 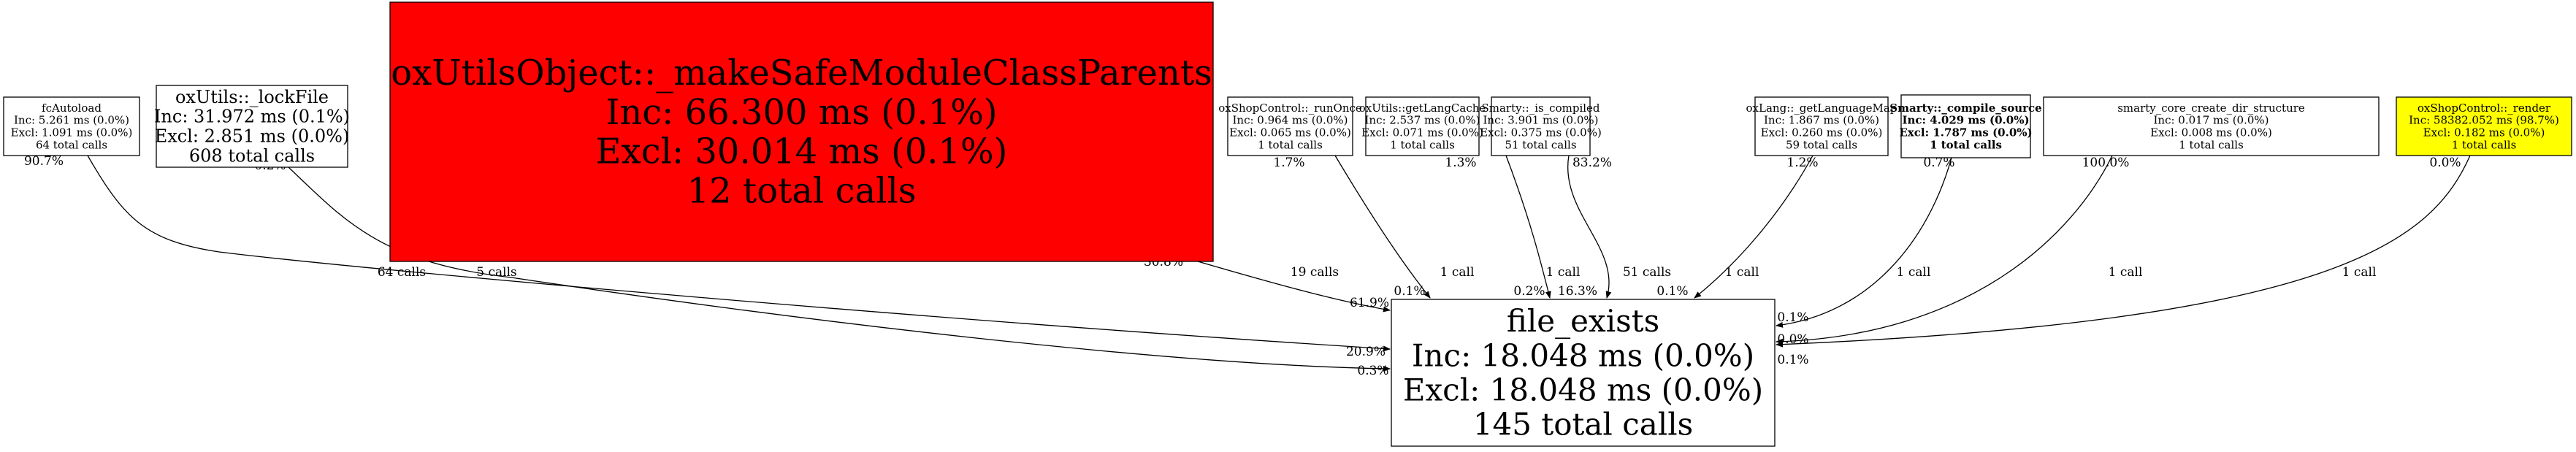 What do you see at coordinates (1647, 272) in the screenshot?
I see `edge-call-count-label: 51 calls` at bounding box center [1647, 272].